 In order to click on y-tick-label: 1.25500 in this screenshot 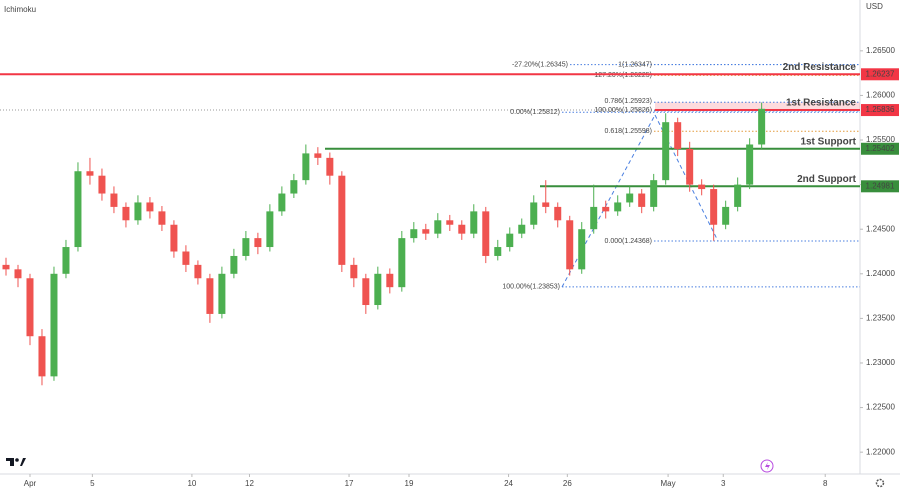, I will do `click(880, 139)`.